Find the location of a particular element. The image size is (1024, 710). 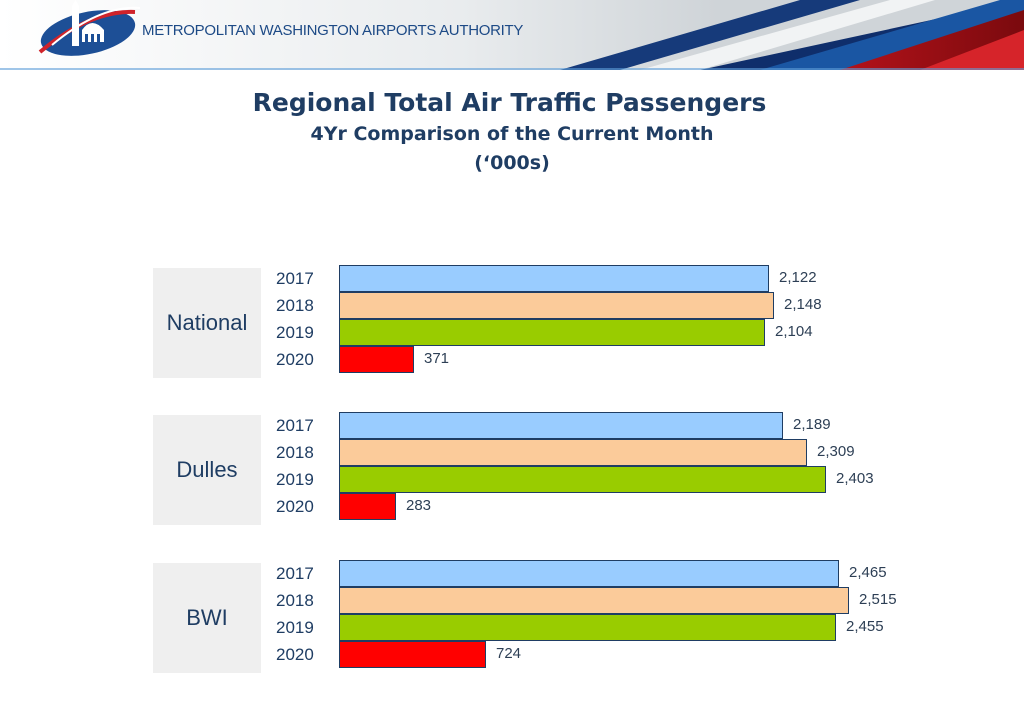

bar-bwi-2018 is located at coordinates (594, 600).